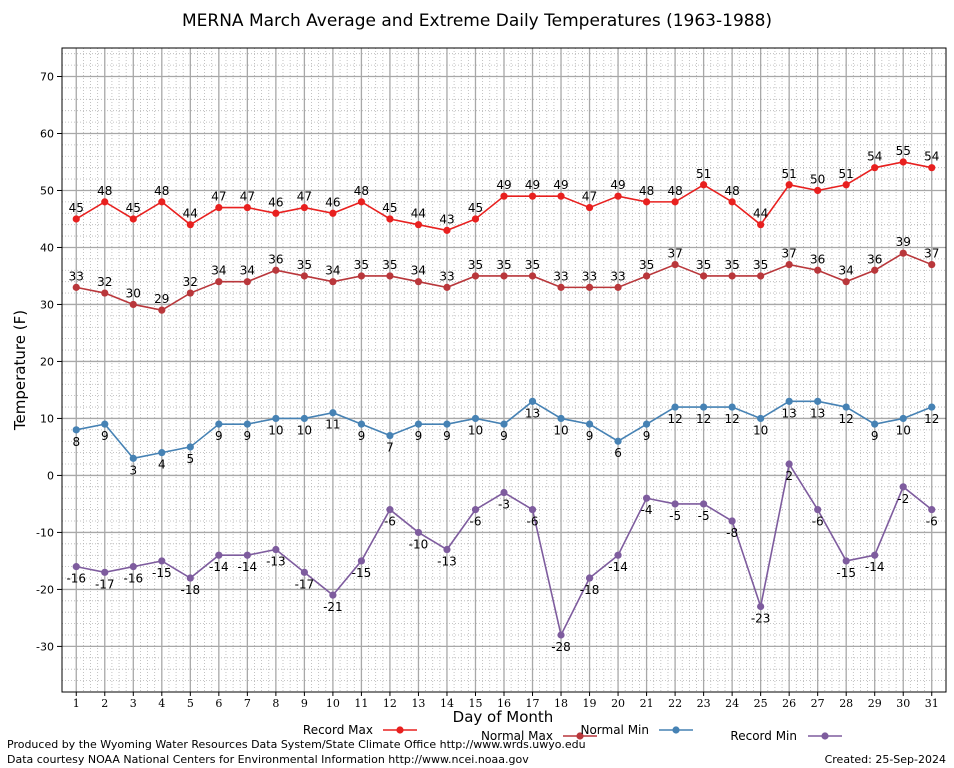  I want to click on data-label: 49, so click(617, 185).